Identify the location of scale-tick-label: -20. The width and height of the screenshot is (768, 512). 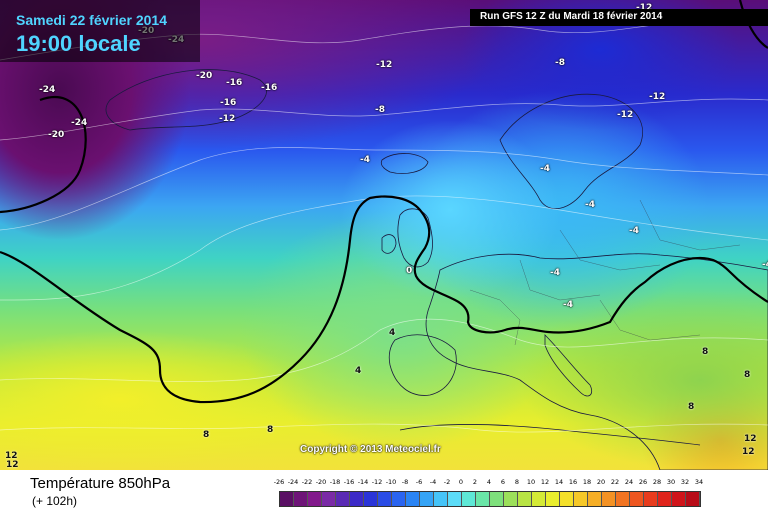
(321, 482).